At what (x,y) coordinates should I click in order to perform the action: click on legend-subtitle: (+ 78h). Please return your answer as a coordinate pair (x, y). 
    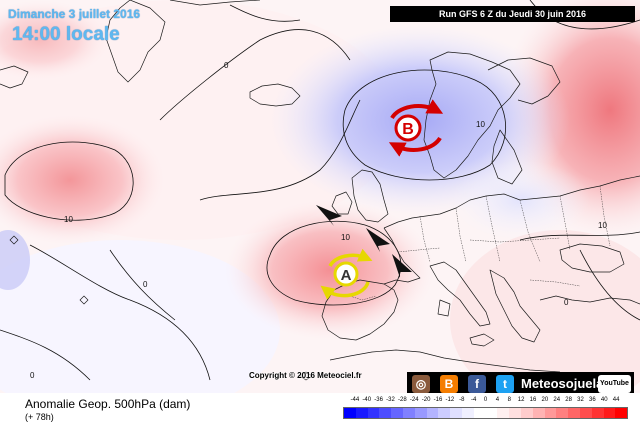
    Looking at the image, I should click on (39, 417).